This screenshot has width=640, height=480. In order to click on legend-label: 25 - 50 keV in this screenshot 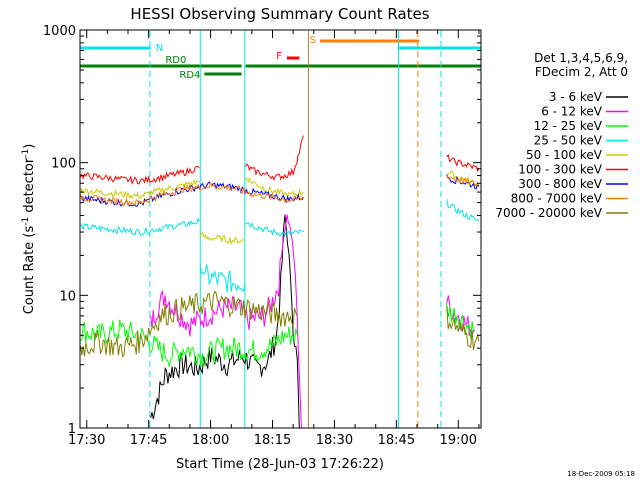, I will do `click(568, 141)`.